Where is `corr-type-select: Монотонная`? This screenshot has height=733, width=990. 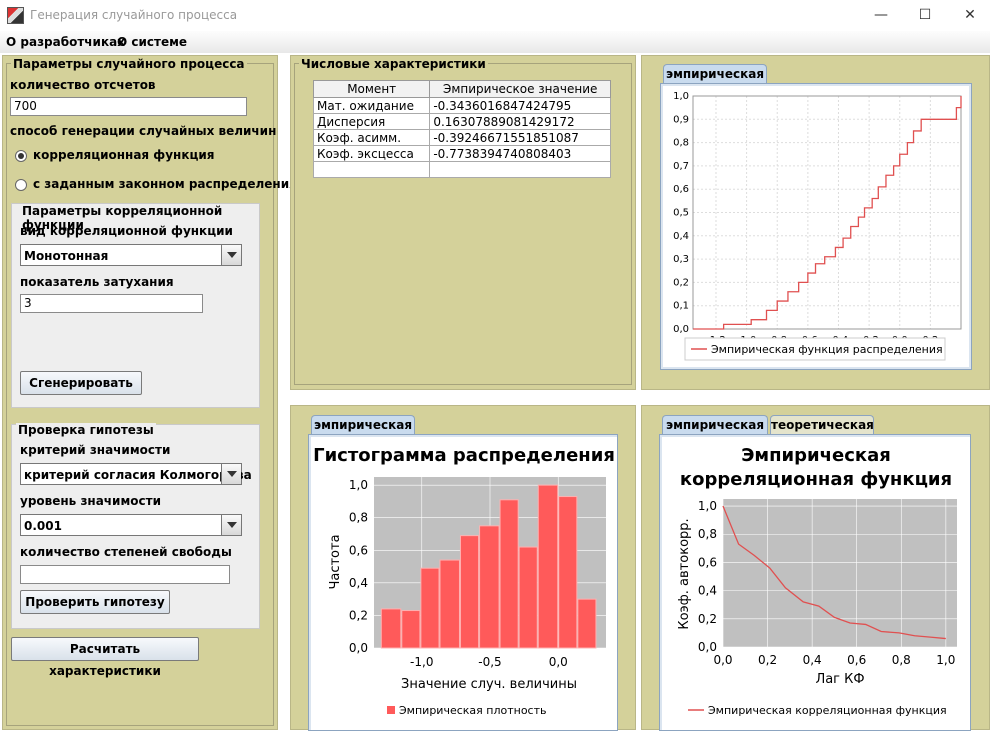
corr-type-select: Монотонная is located at coordinates (131, 255).